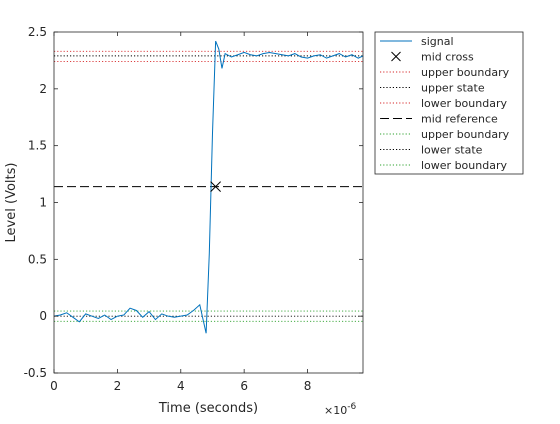 Image resolution: width=560 pixels, height=424 pixels. I want to click on x-tick-label: 8, so click(308, 386).